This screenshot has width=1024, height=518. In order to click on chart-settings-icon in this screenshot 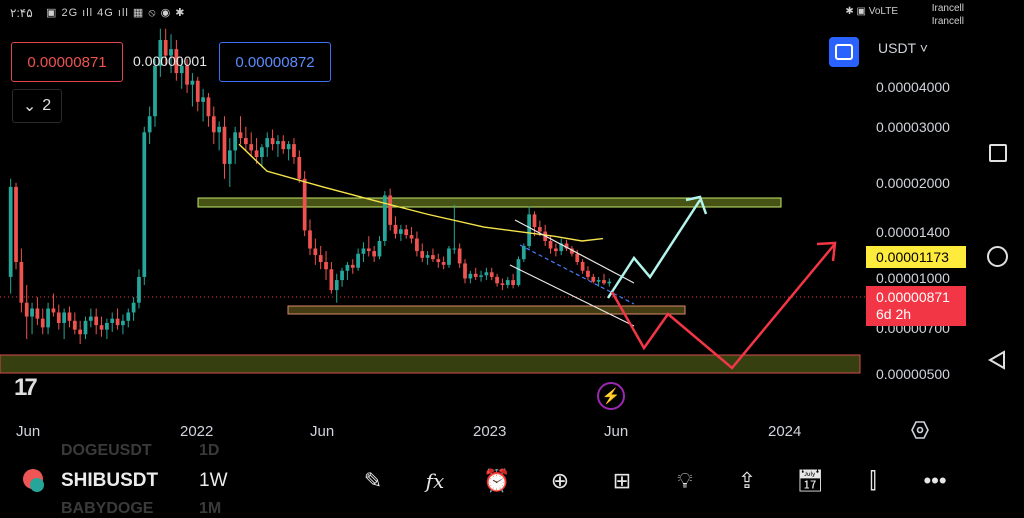, I will do `click(920, 430)`.